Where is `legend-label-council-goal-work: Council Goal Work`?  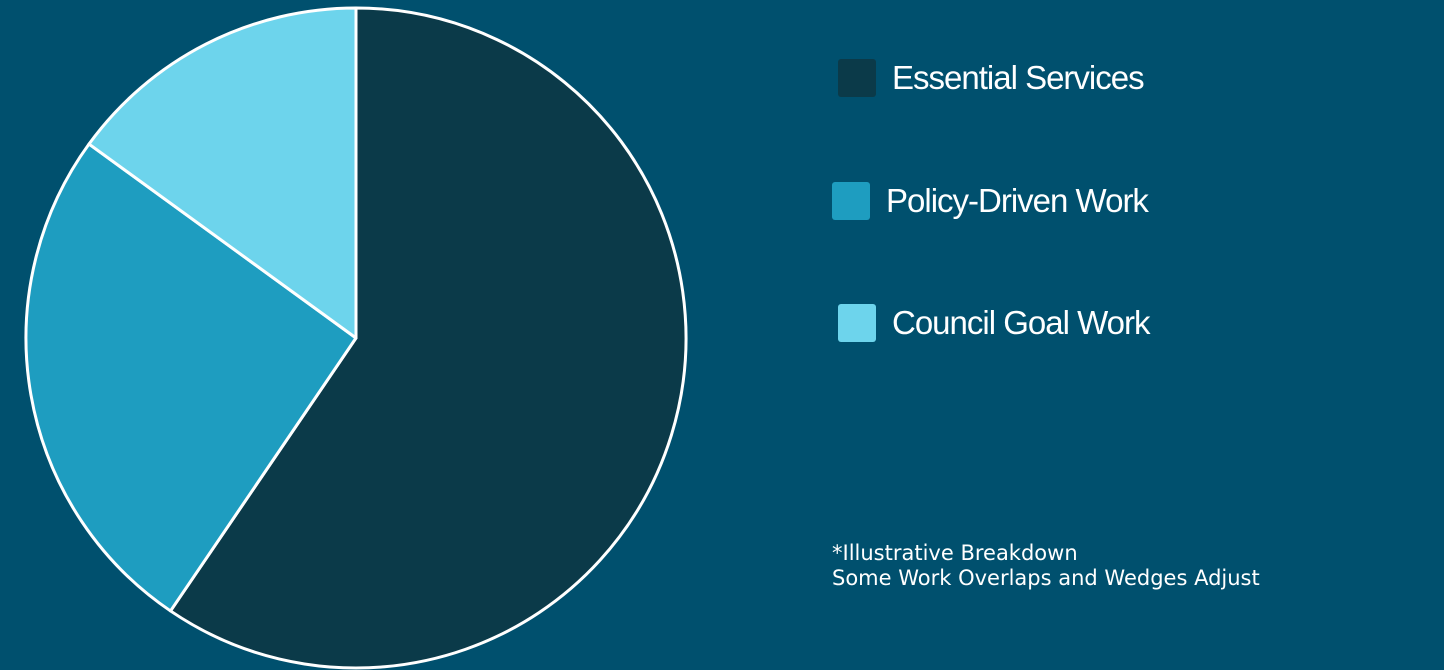 legend-label-council-goal-work: Council Goal Work is located at coordinates (1021, 322).